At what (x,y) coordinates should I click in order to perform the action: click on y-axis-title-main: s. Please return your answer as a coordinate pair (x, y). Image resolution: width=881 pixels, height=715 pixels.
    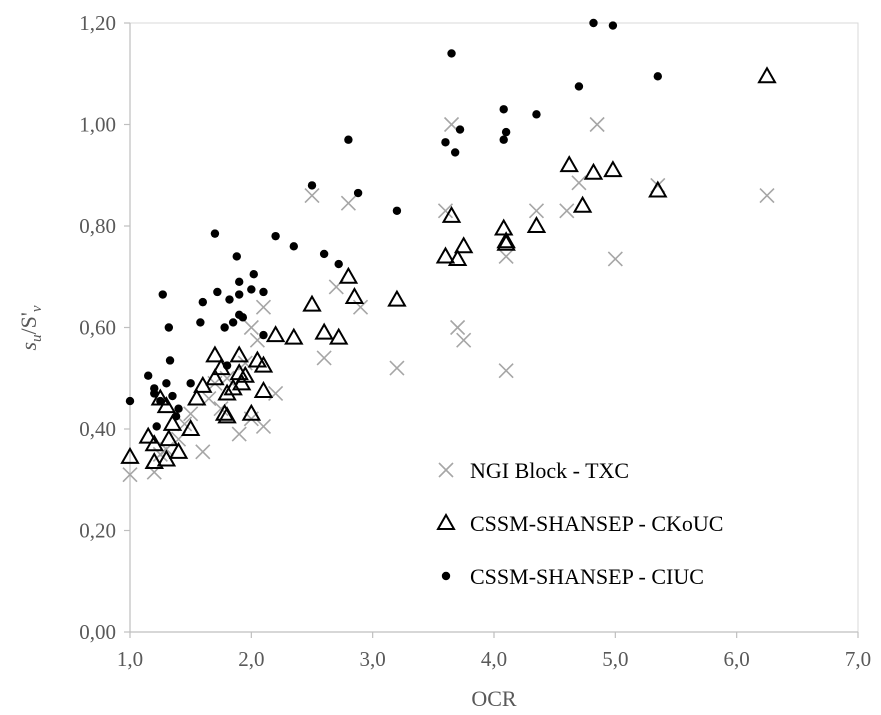
    Looking at the image, I should click on (28, 346).